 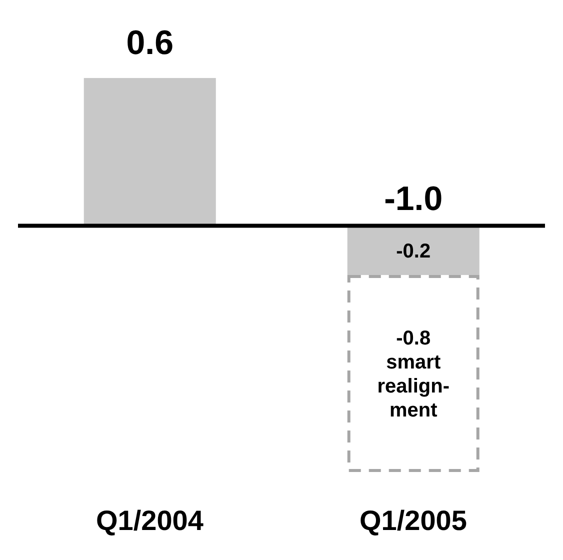 I want to click on x-tick-label: Q1/2005, so click(x=413, y=520).